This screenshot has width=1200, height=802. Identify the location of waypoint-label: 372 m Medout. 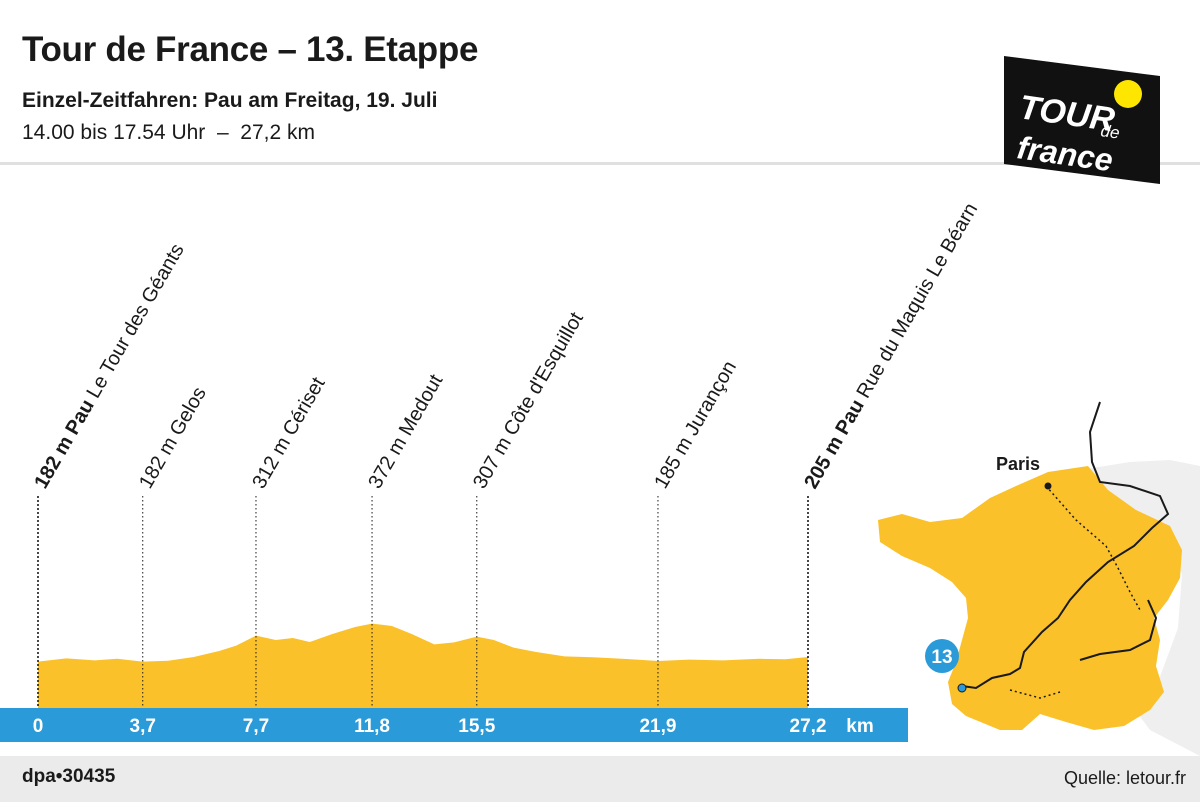
(405, 431).